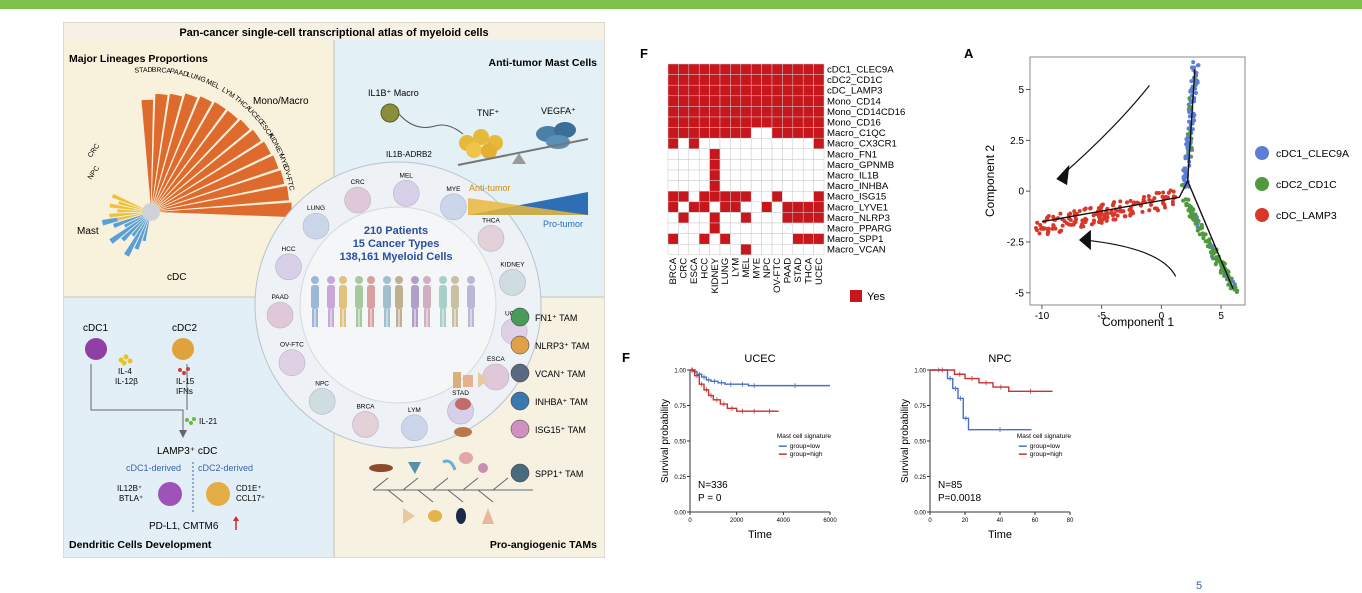  Describe the element at coordinates (853, 176) in the screenshot. I see `heatmap-row-label: Macro_IL1B` at that location.